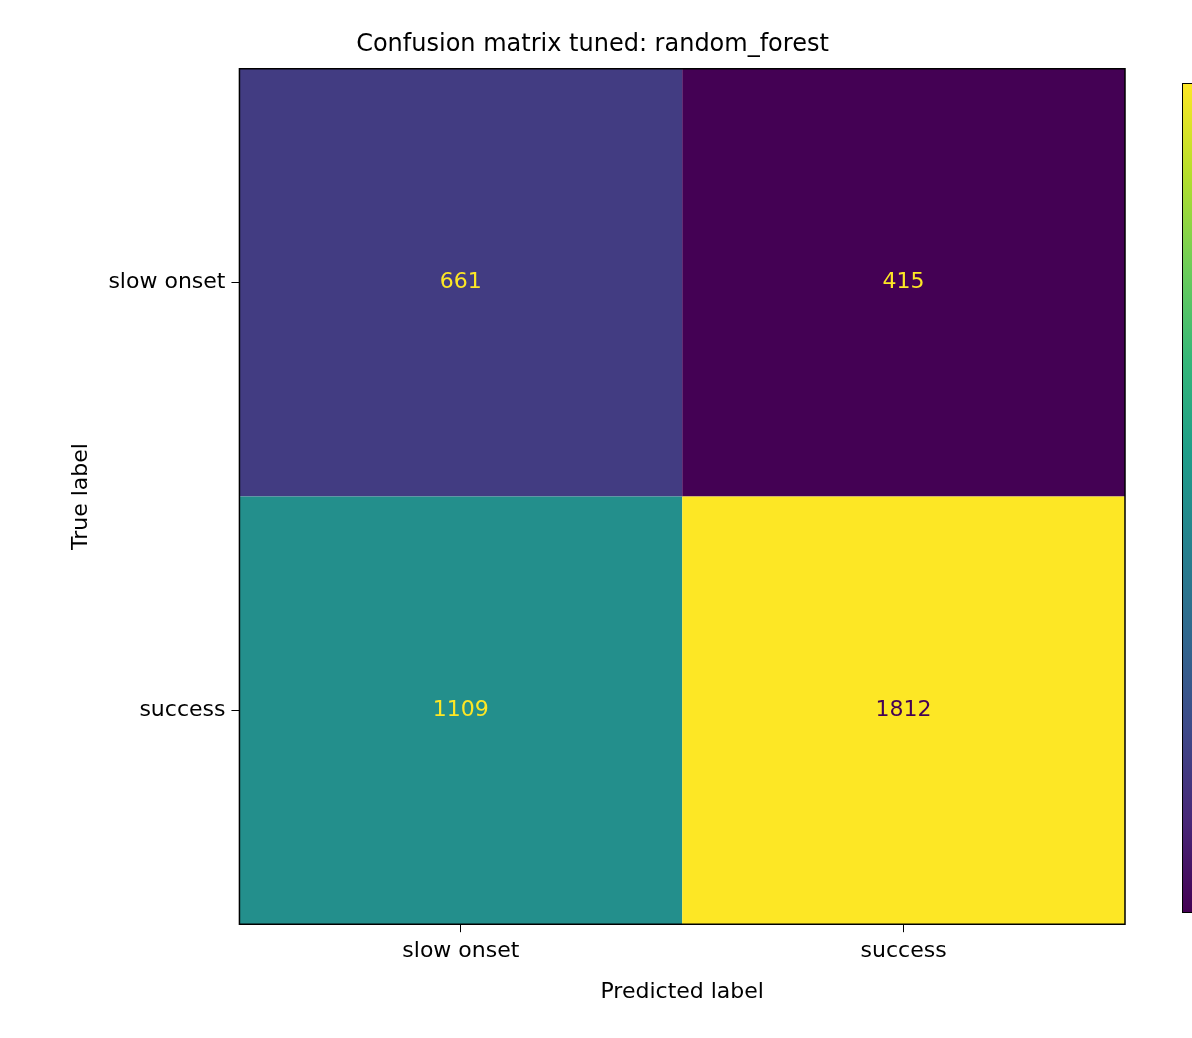 The height and width of the screenshot is (1038, 1192). What do you see at coordinates (903, 709) in the screenshot?
I see `data-label: 1812` at bounding box center [903, 709].